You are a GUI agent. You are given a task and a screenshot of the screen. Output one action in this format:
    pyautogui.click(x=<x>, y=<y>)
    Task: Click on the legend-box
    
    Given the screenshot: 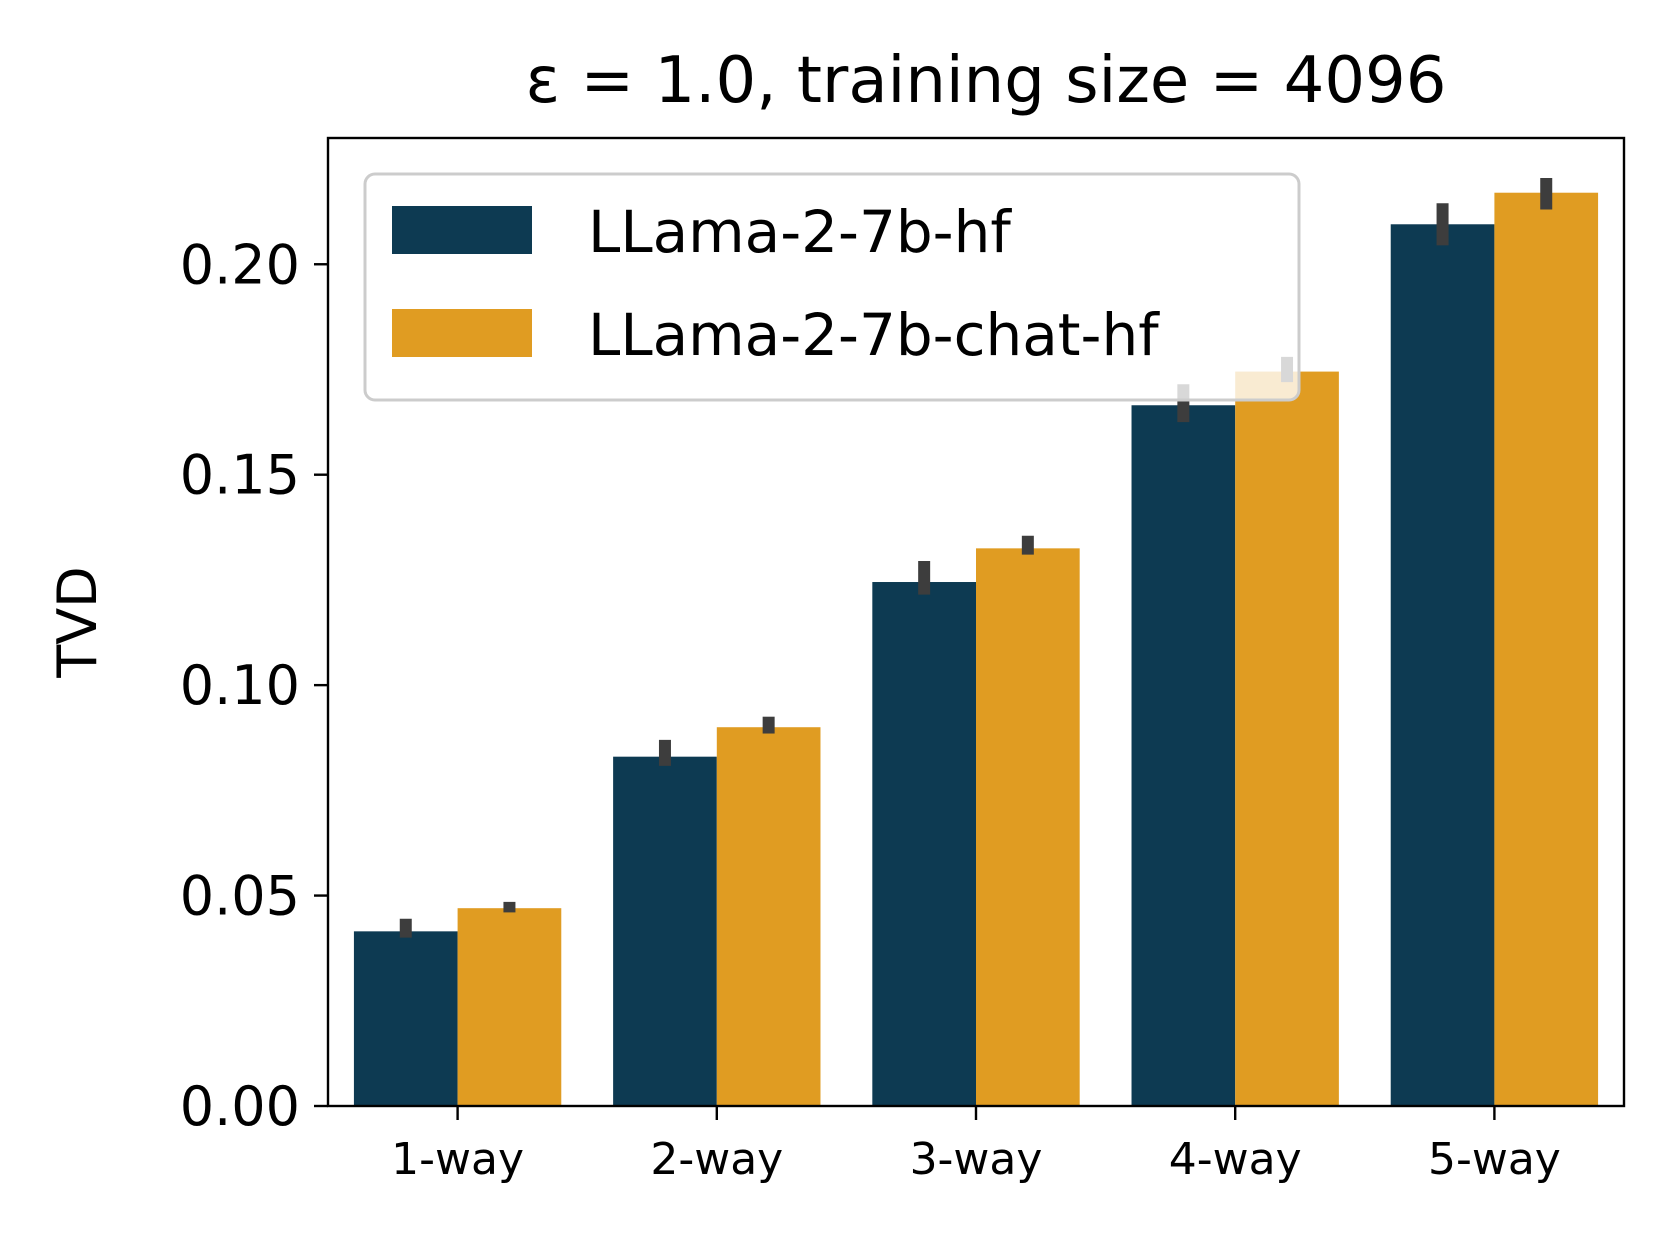 What is the action you would take?
    pyautogui.click(x=832, y=287)
    